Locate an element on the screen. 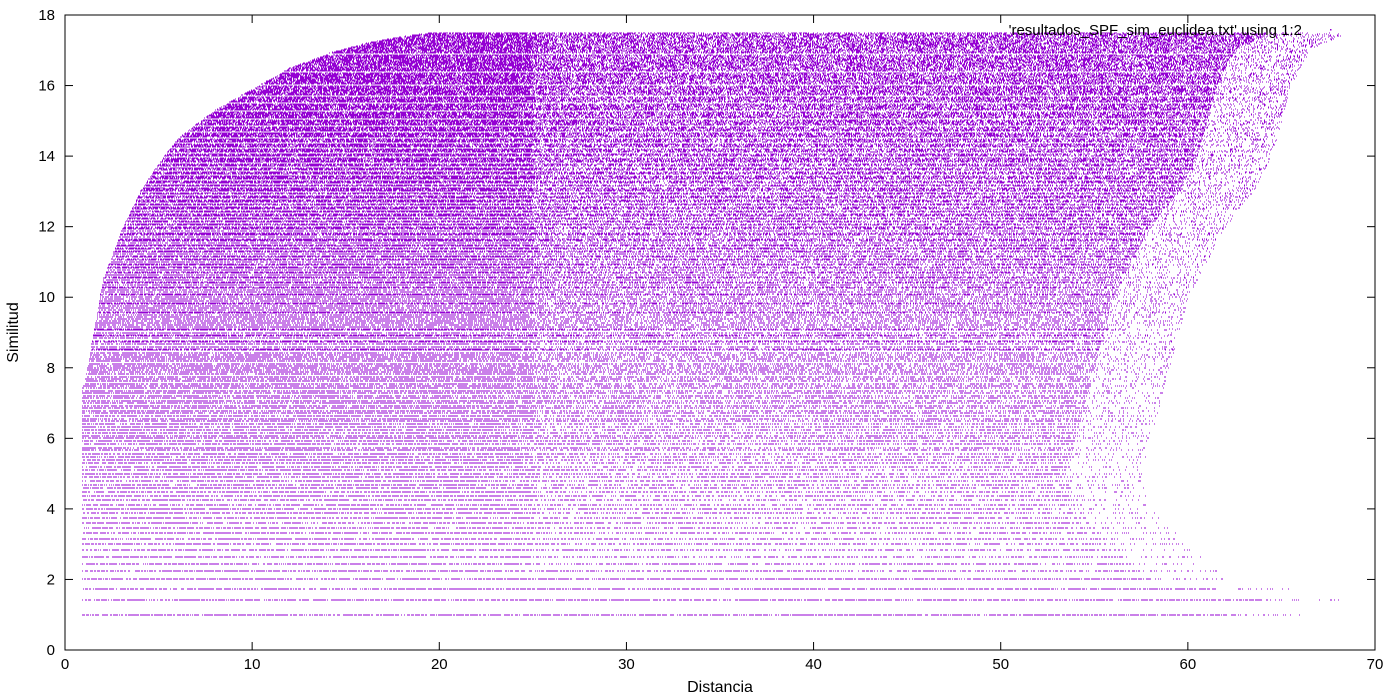 Image resolution: width=1400 pixels, height=700 pixels. y-axis-title: Similitud is located at coordinates (13, 332).